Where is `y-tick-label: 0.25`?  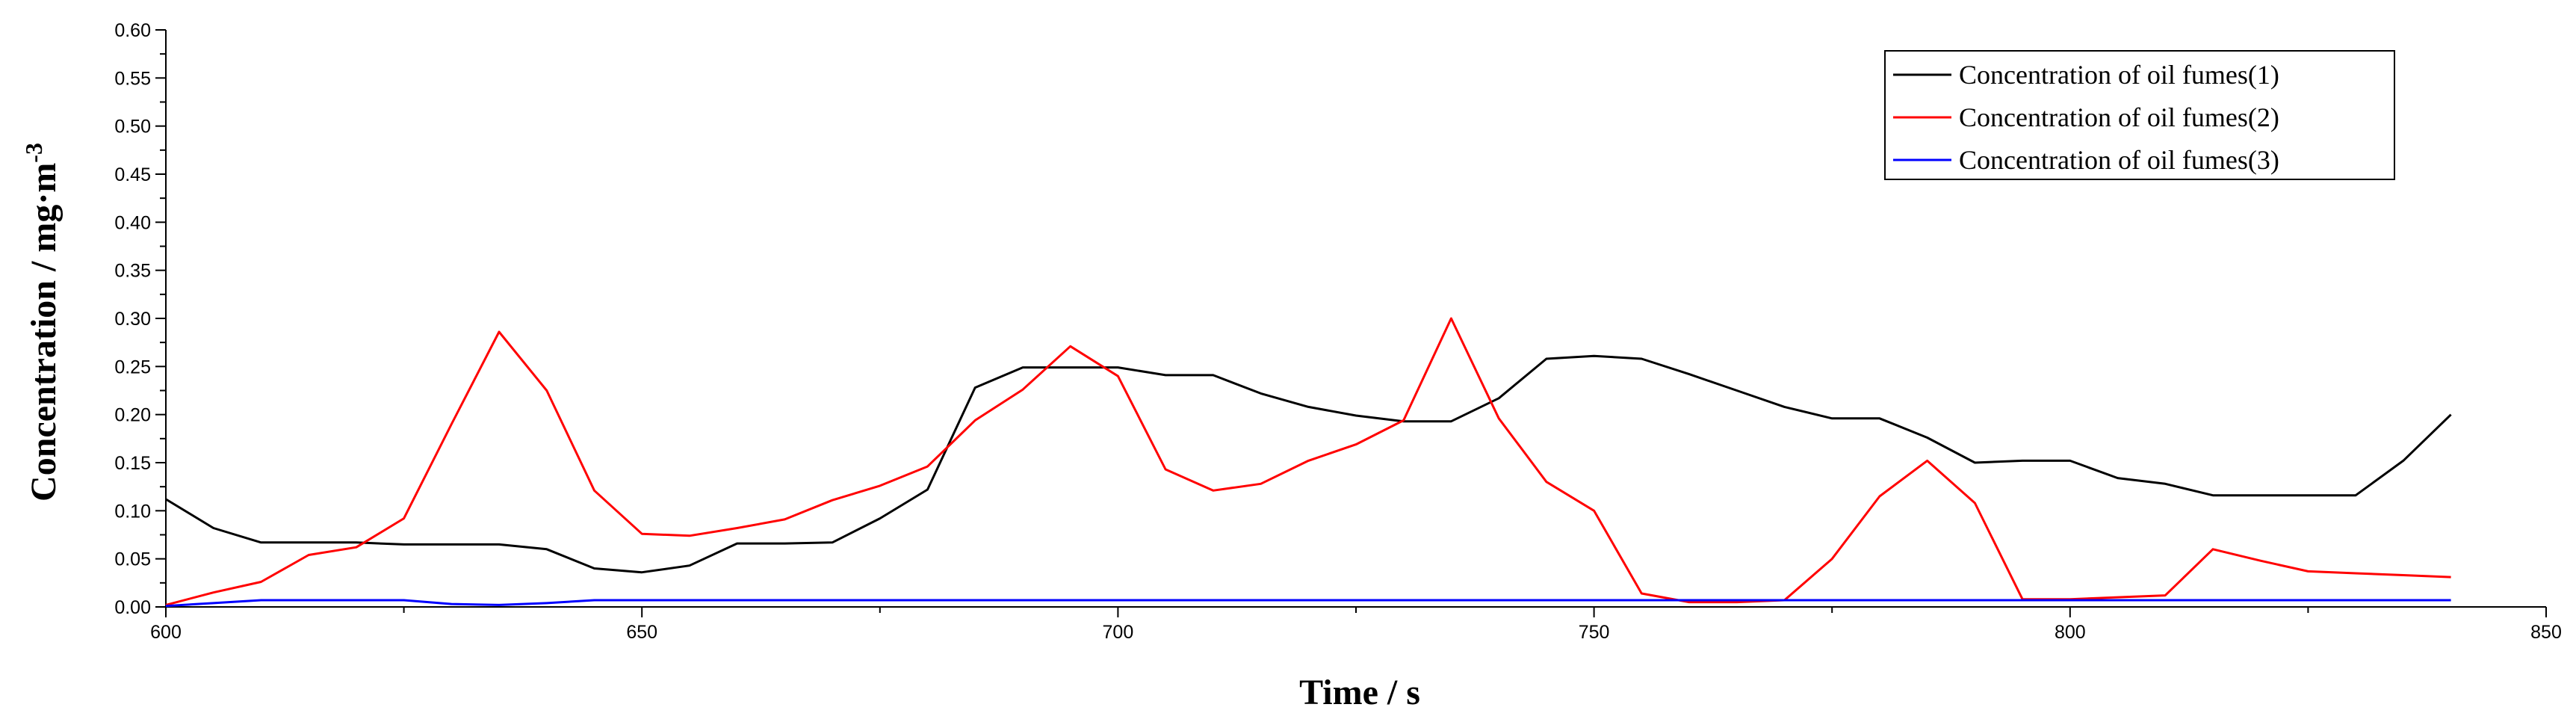 y-tick-label: 0.25 is located at coordinates (132, 367).